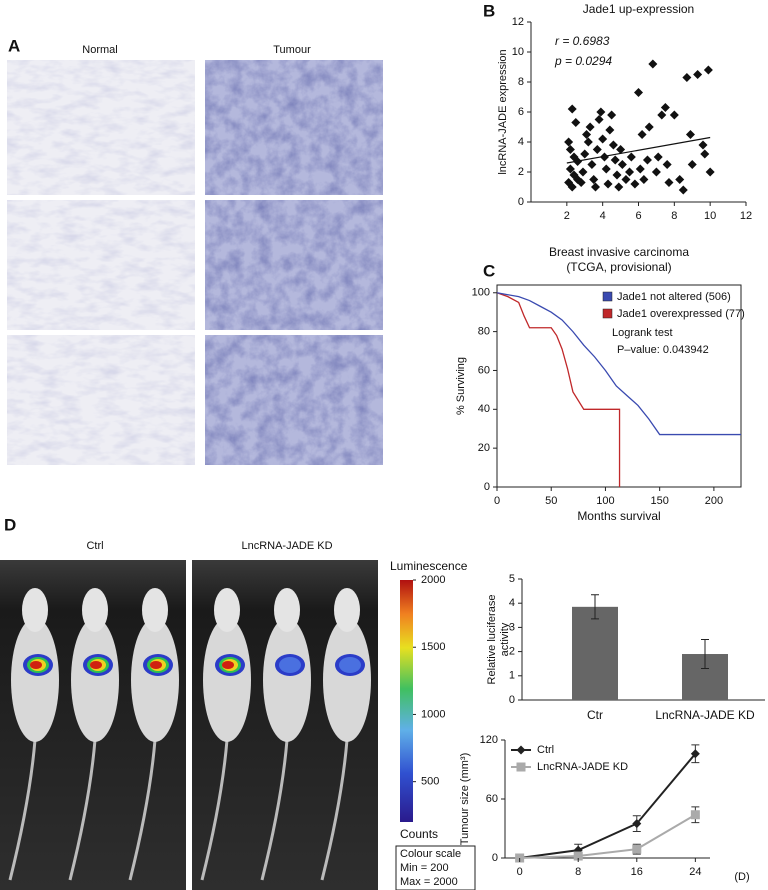 The width and height of the screenshot is (768, 890). I want to click on colorbar-tick-label: 500, so click(430, 782).